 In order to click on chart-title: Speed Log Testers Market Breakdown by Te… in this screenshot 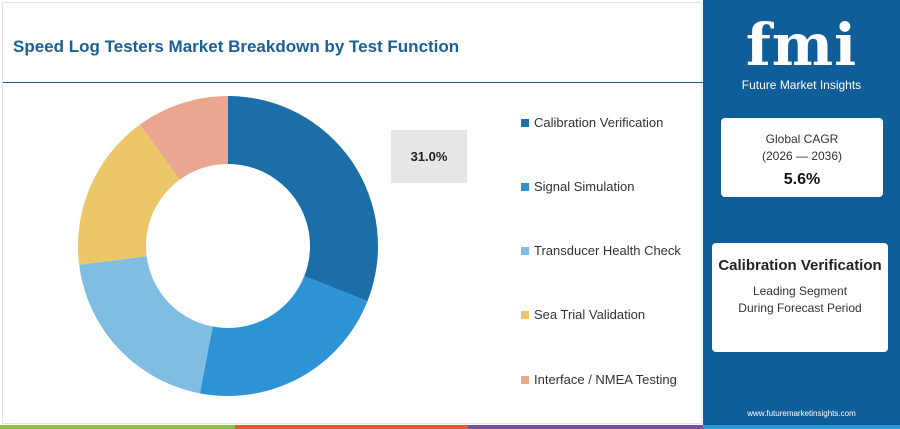, I will do `click(236, 46)`.